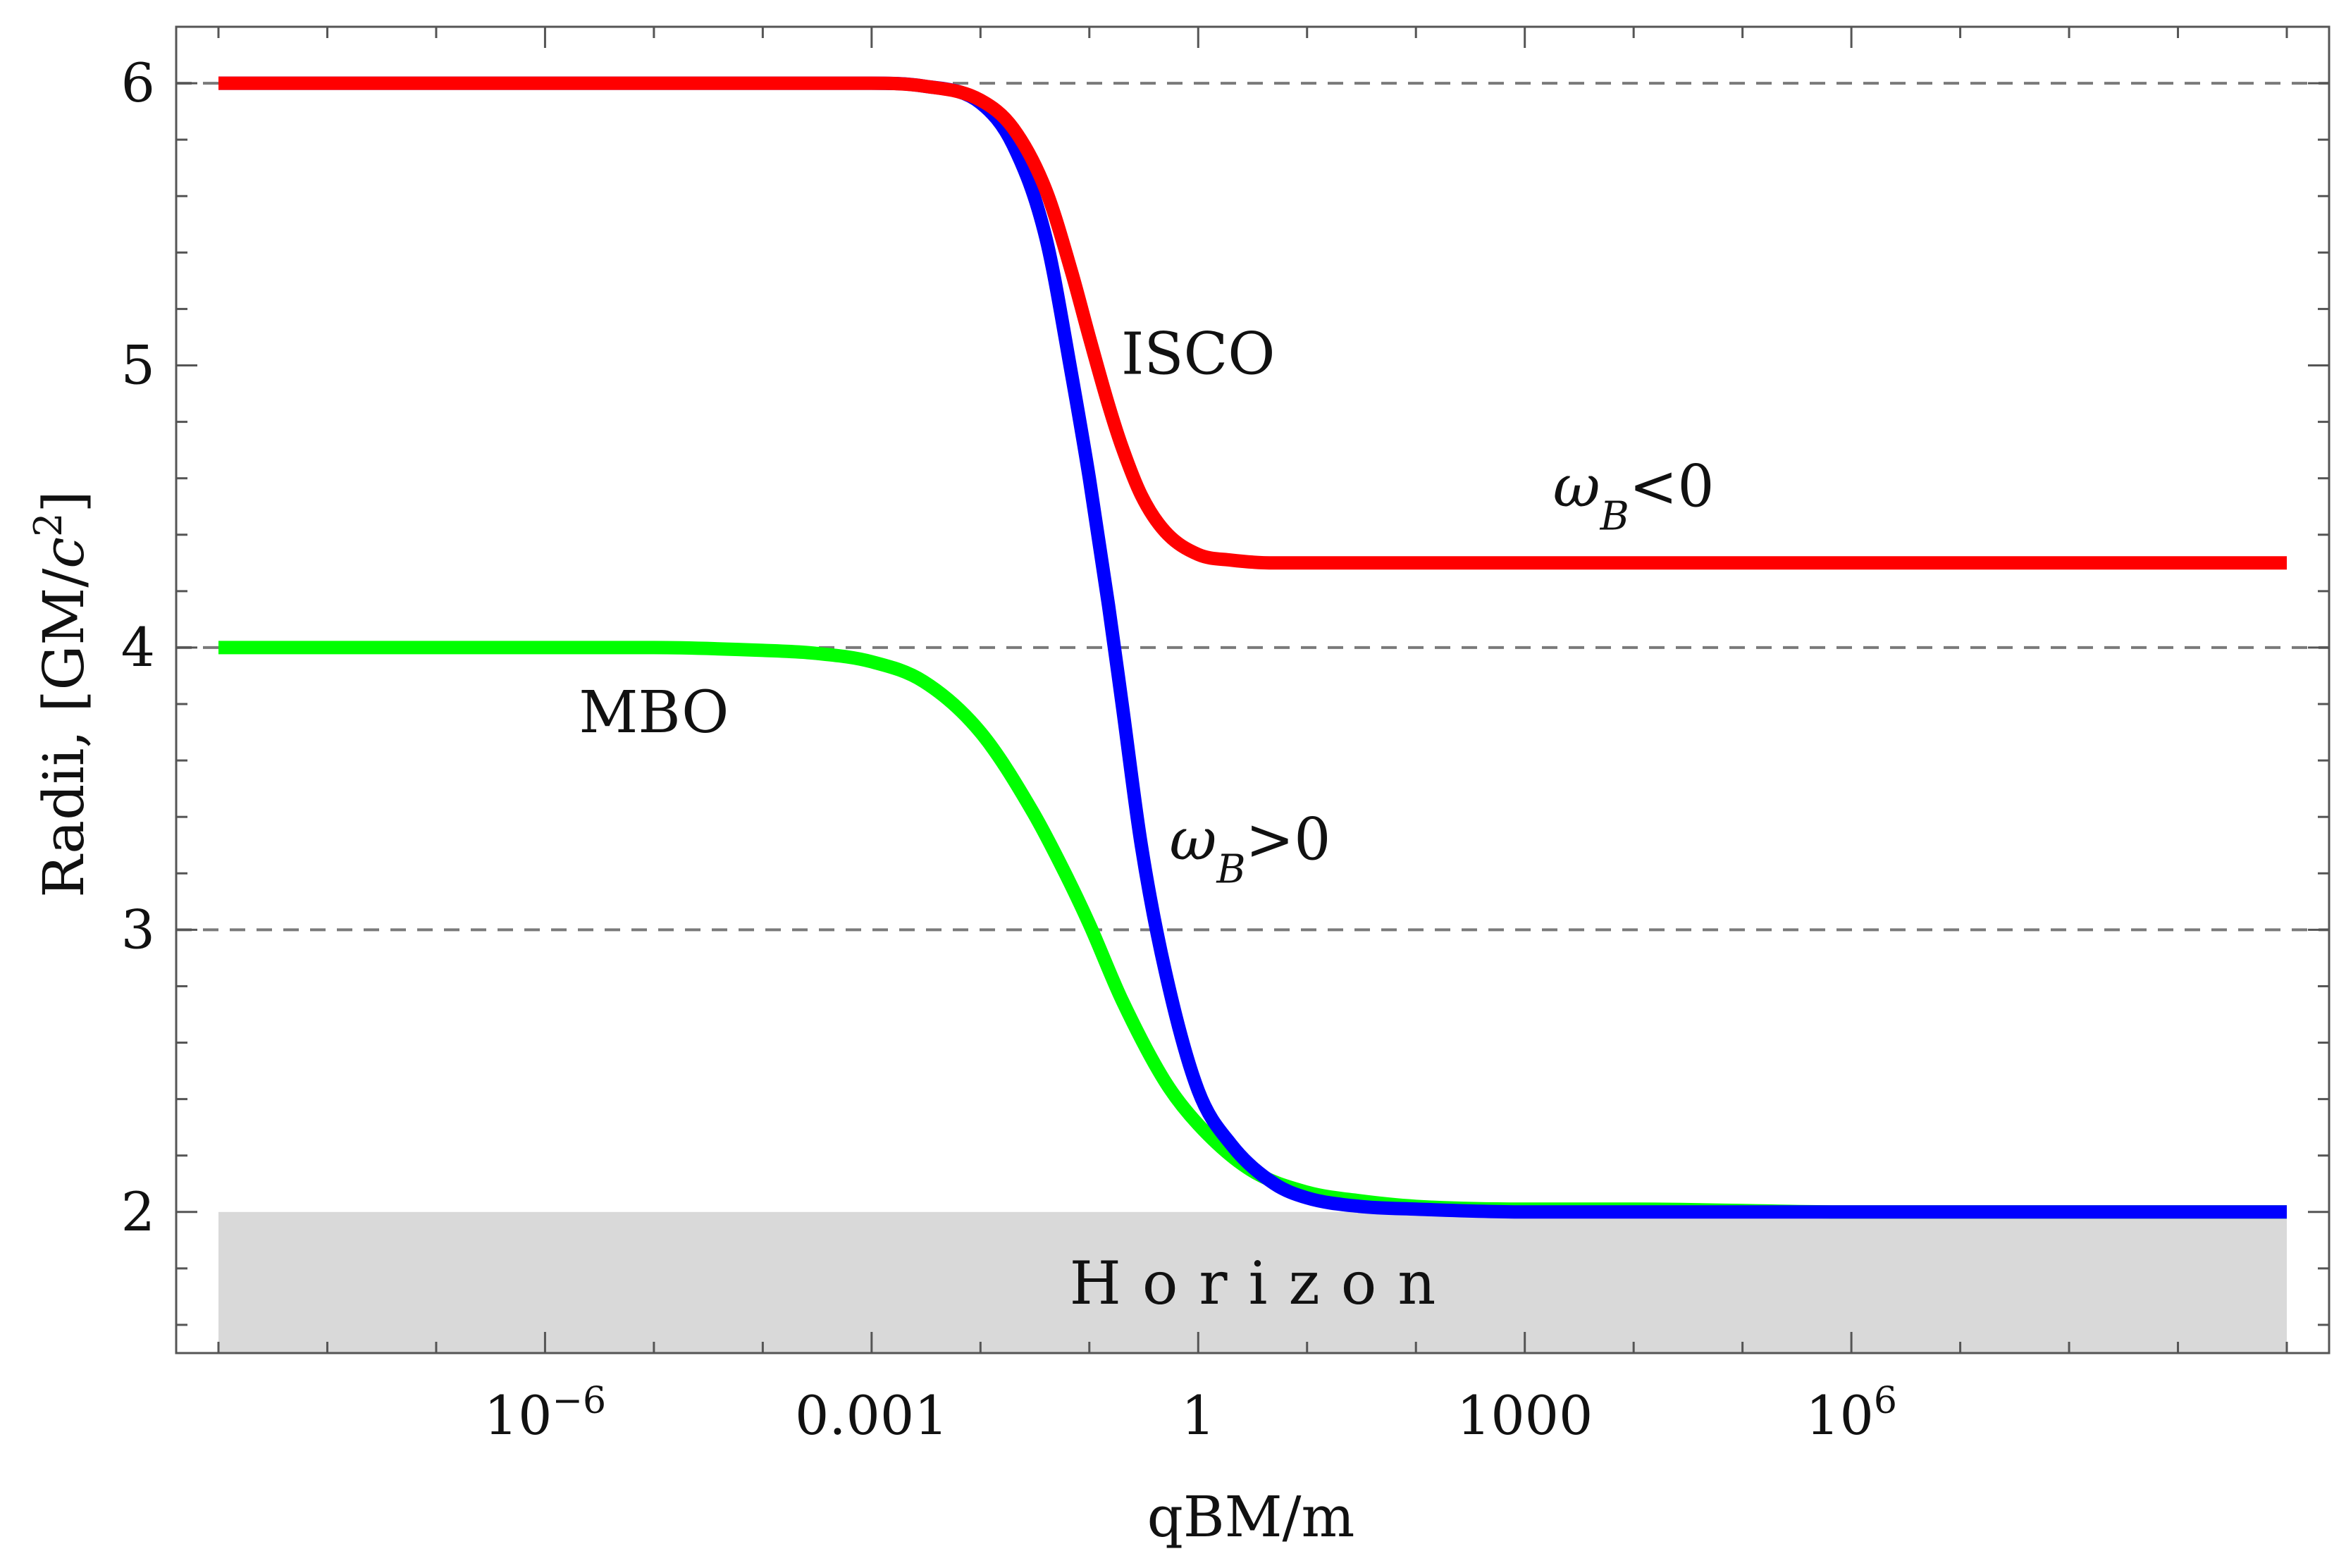 The height and width of the screenshot is (1568, 2346). Describe the element at coordinates (872, 1415) in the screenshot. I see `x-tick-label: 0.001` at that location.